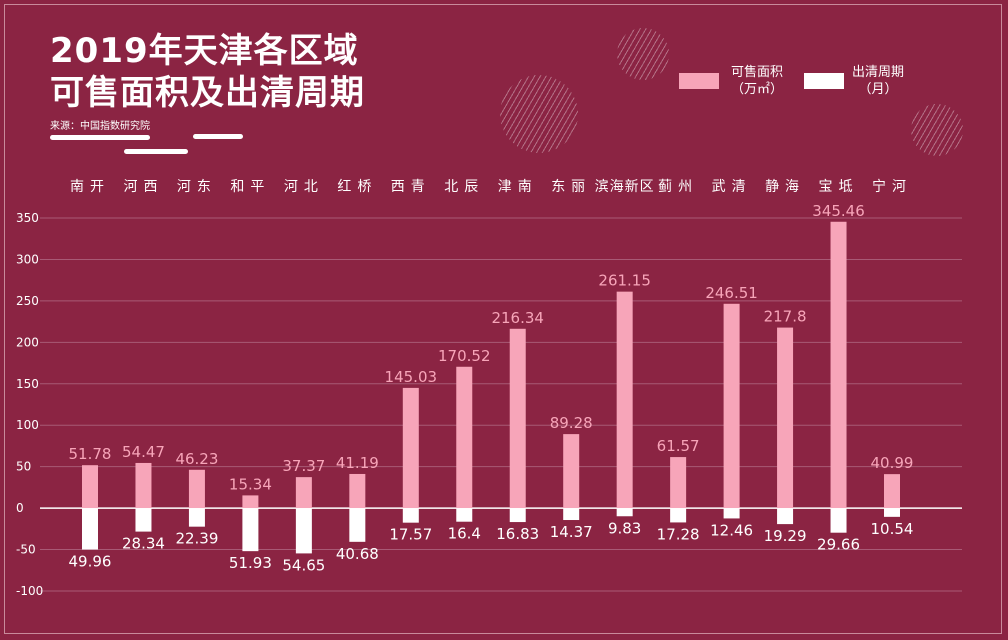  What do you see at coordinates (625, 187) in the screenshot?
I see `category-label: 滨海新区` at bounding box center [625, 187].